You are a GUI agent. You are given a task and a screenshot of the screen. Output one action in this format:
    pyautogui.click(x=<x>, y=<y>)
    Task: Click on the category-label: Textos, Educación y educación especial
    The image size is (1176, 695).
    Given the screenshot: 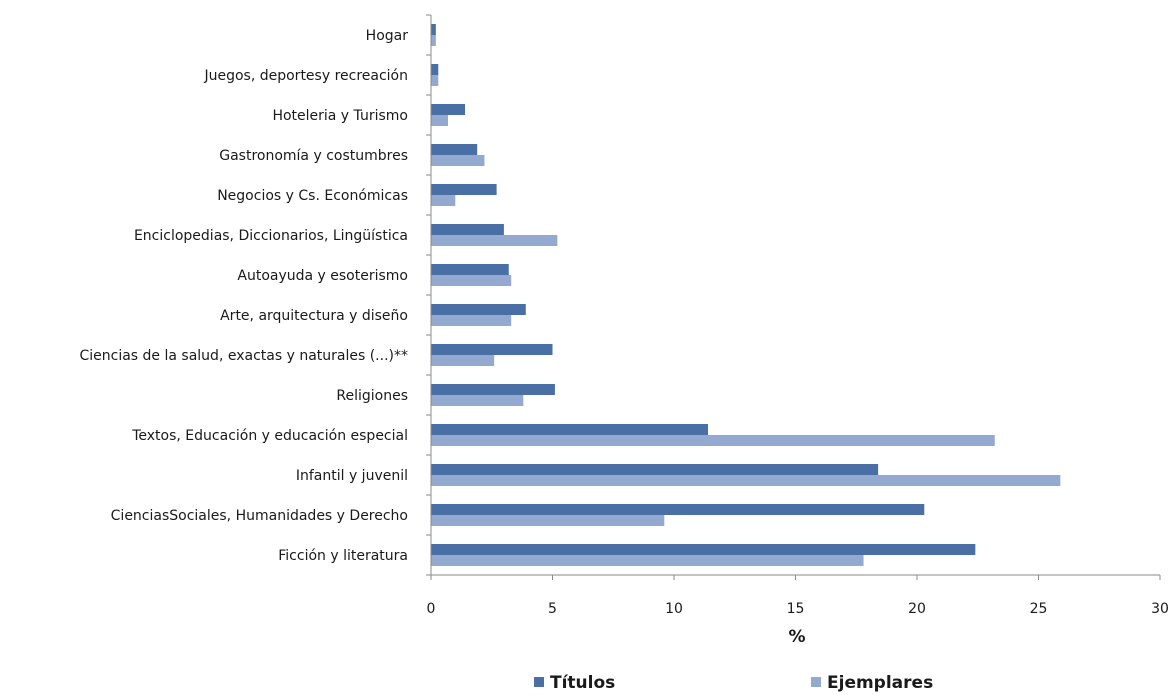 What is the action you would take?
    pyautogui.click(x=269, y=436)
    